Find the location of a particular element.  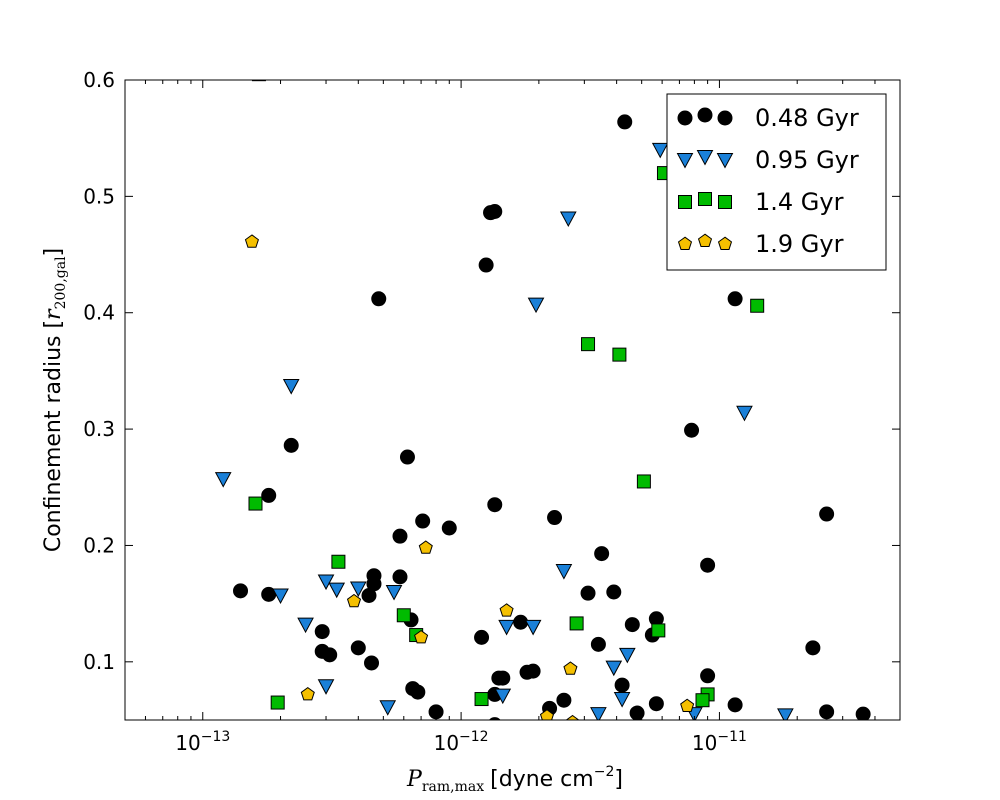

y-tick-label: 0.1 is located at coordinates (99, 662).